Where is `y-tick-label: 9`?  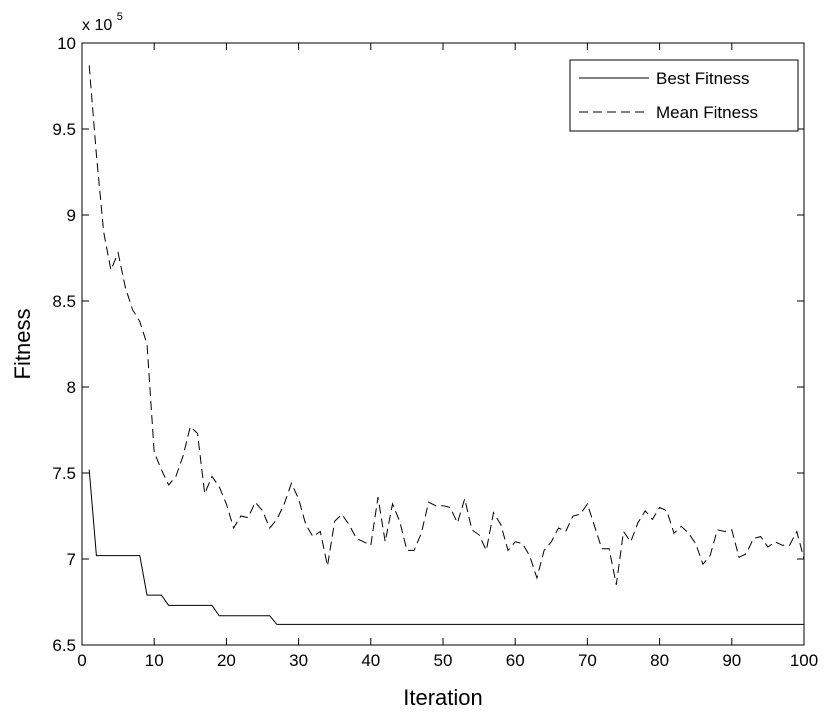
y-tick-label: 9 is located at coordinates (71, 215).